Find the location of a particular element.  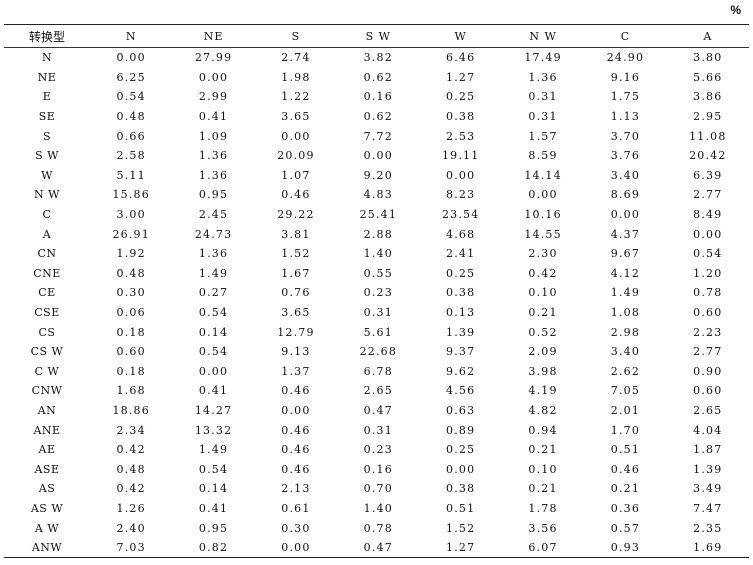

table-row: CSE 0.06 0.54 3.65 0.31 0.13 0.21 1.08 0.60 is located at coordinates (376, 313).